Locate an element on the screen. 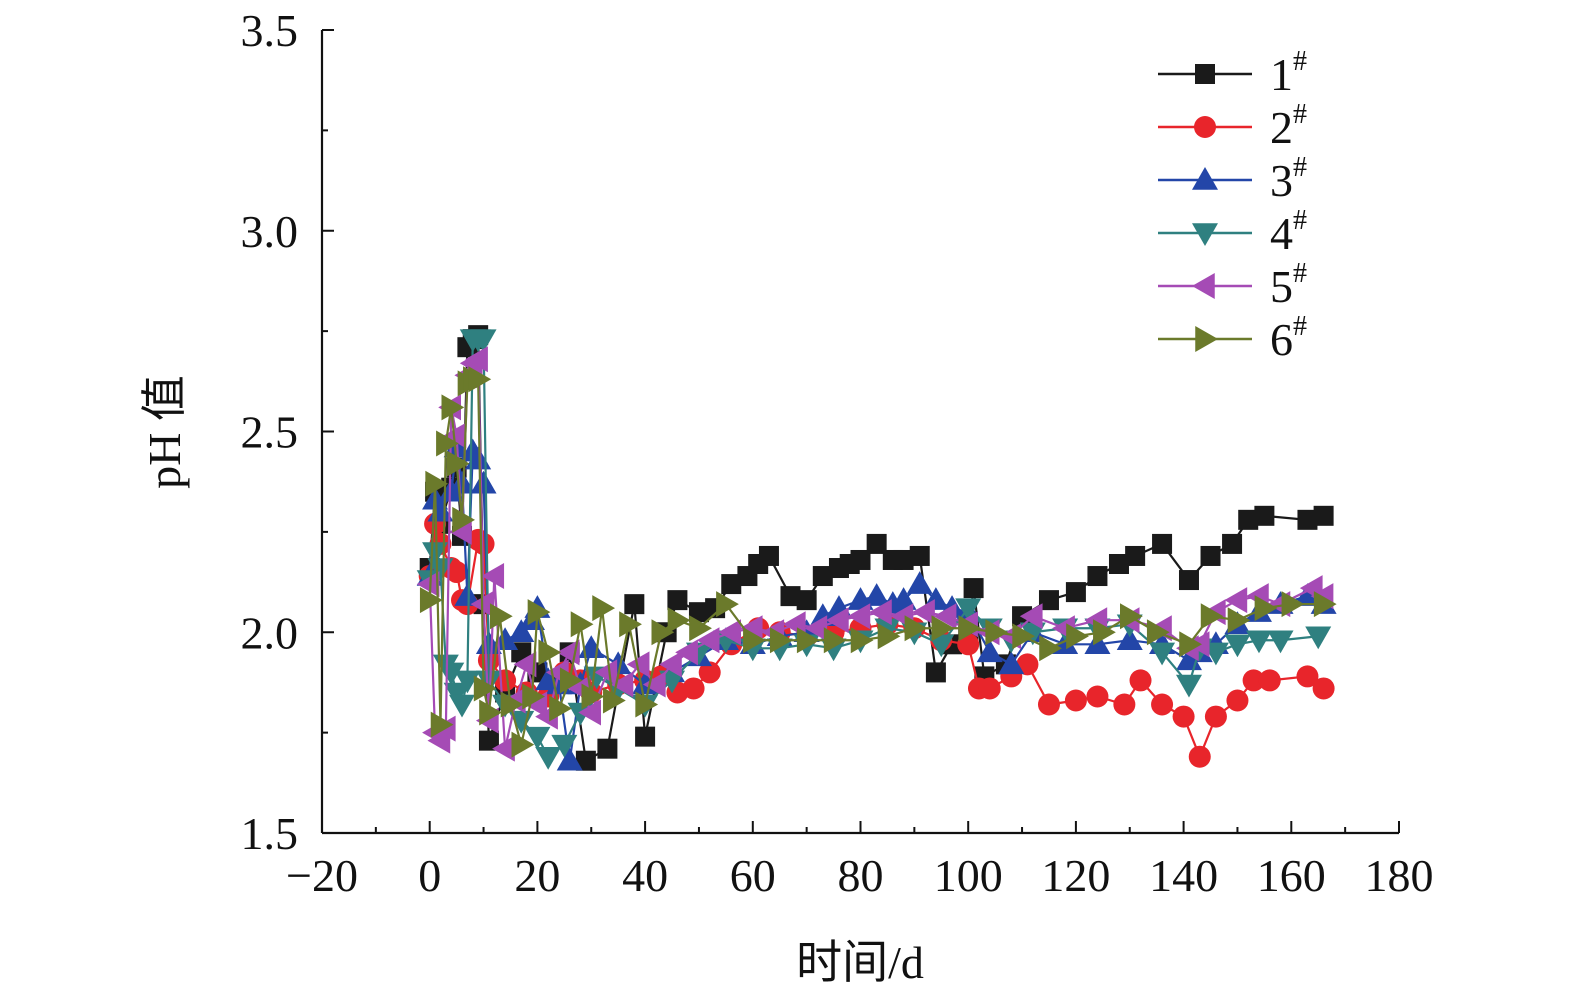 The height and width of the screenshot is (1002, 1575). x-tick-label: 160 is located at coordinates (1291, 875).